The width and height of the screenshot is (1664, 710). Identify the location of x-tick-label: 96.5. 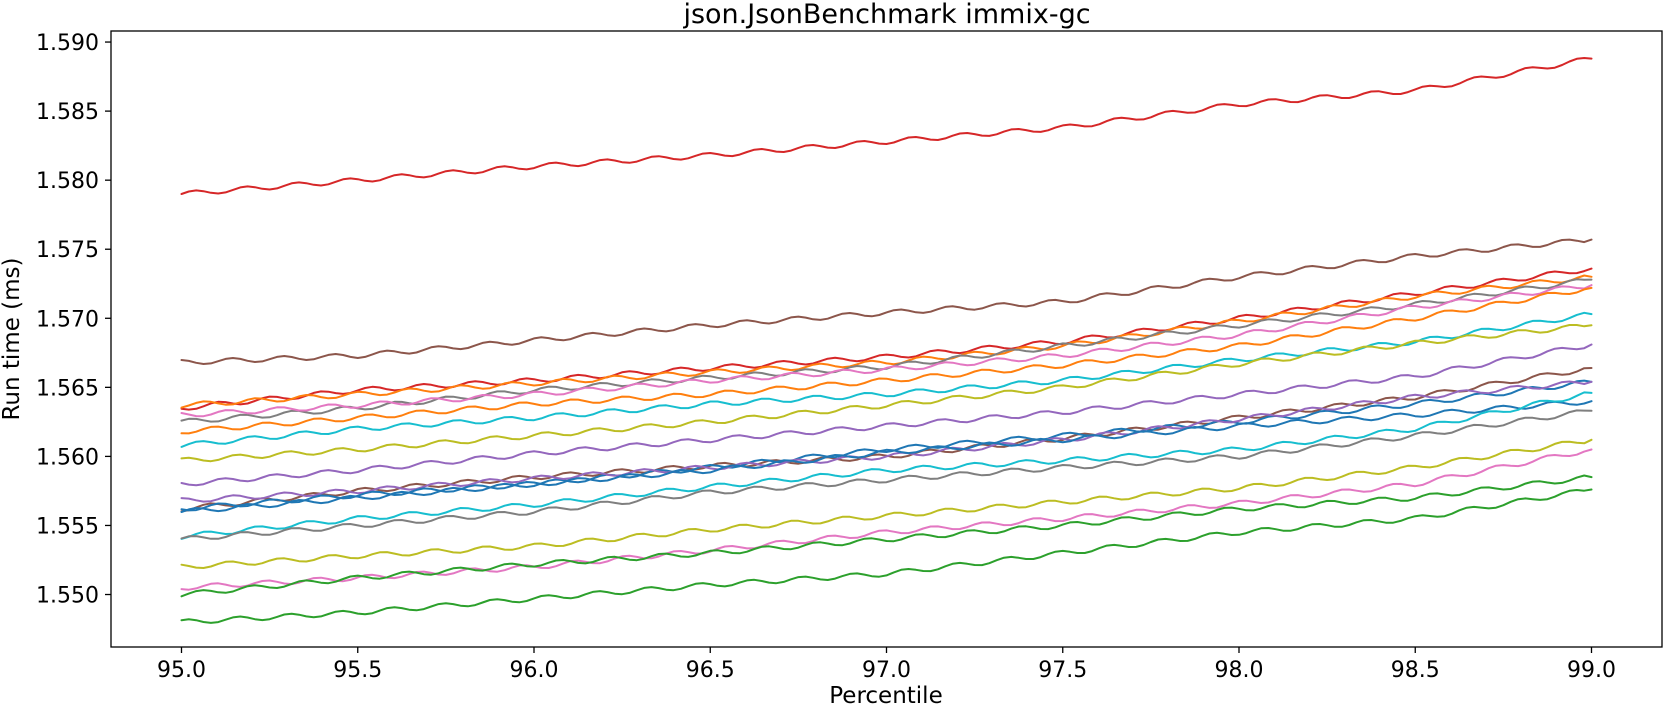
(710, 670).